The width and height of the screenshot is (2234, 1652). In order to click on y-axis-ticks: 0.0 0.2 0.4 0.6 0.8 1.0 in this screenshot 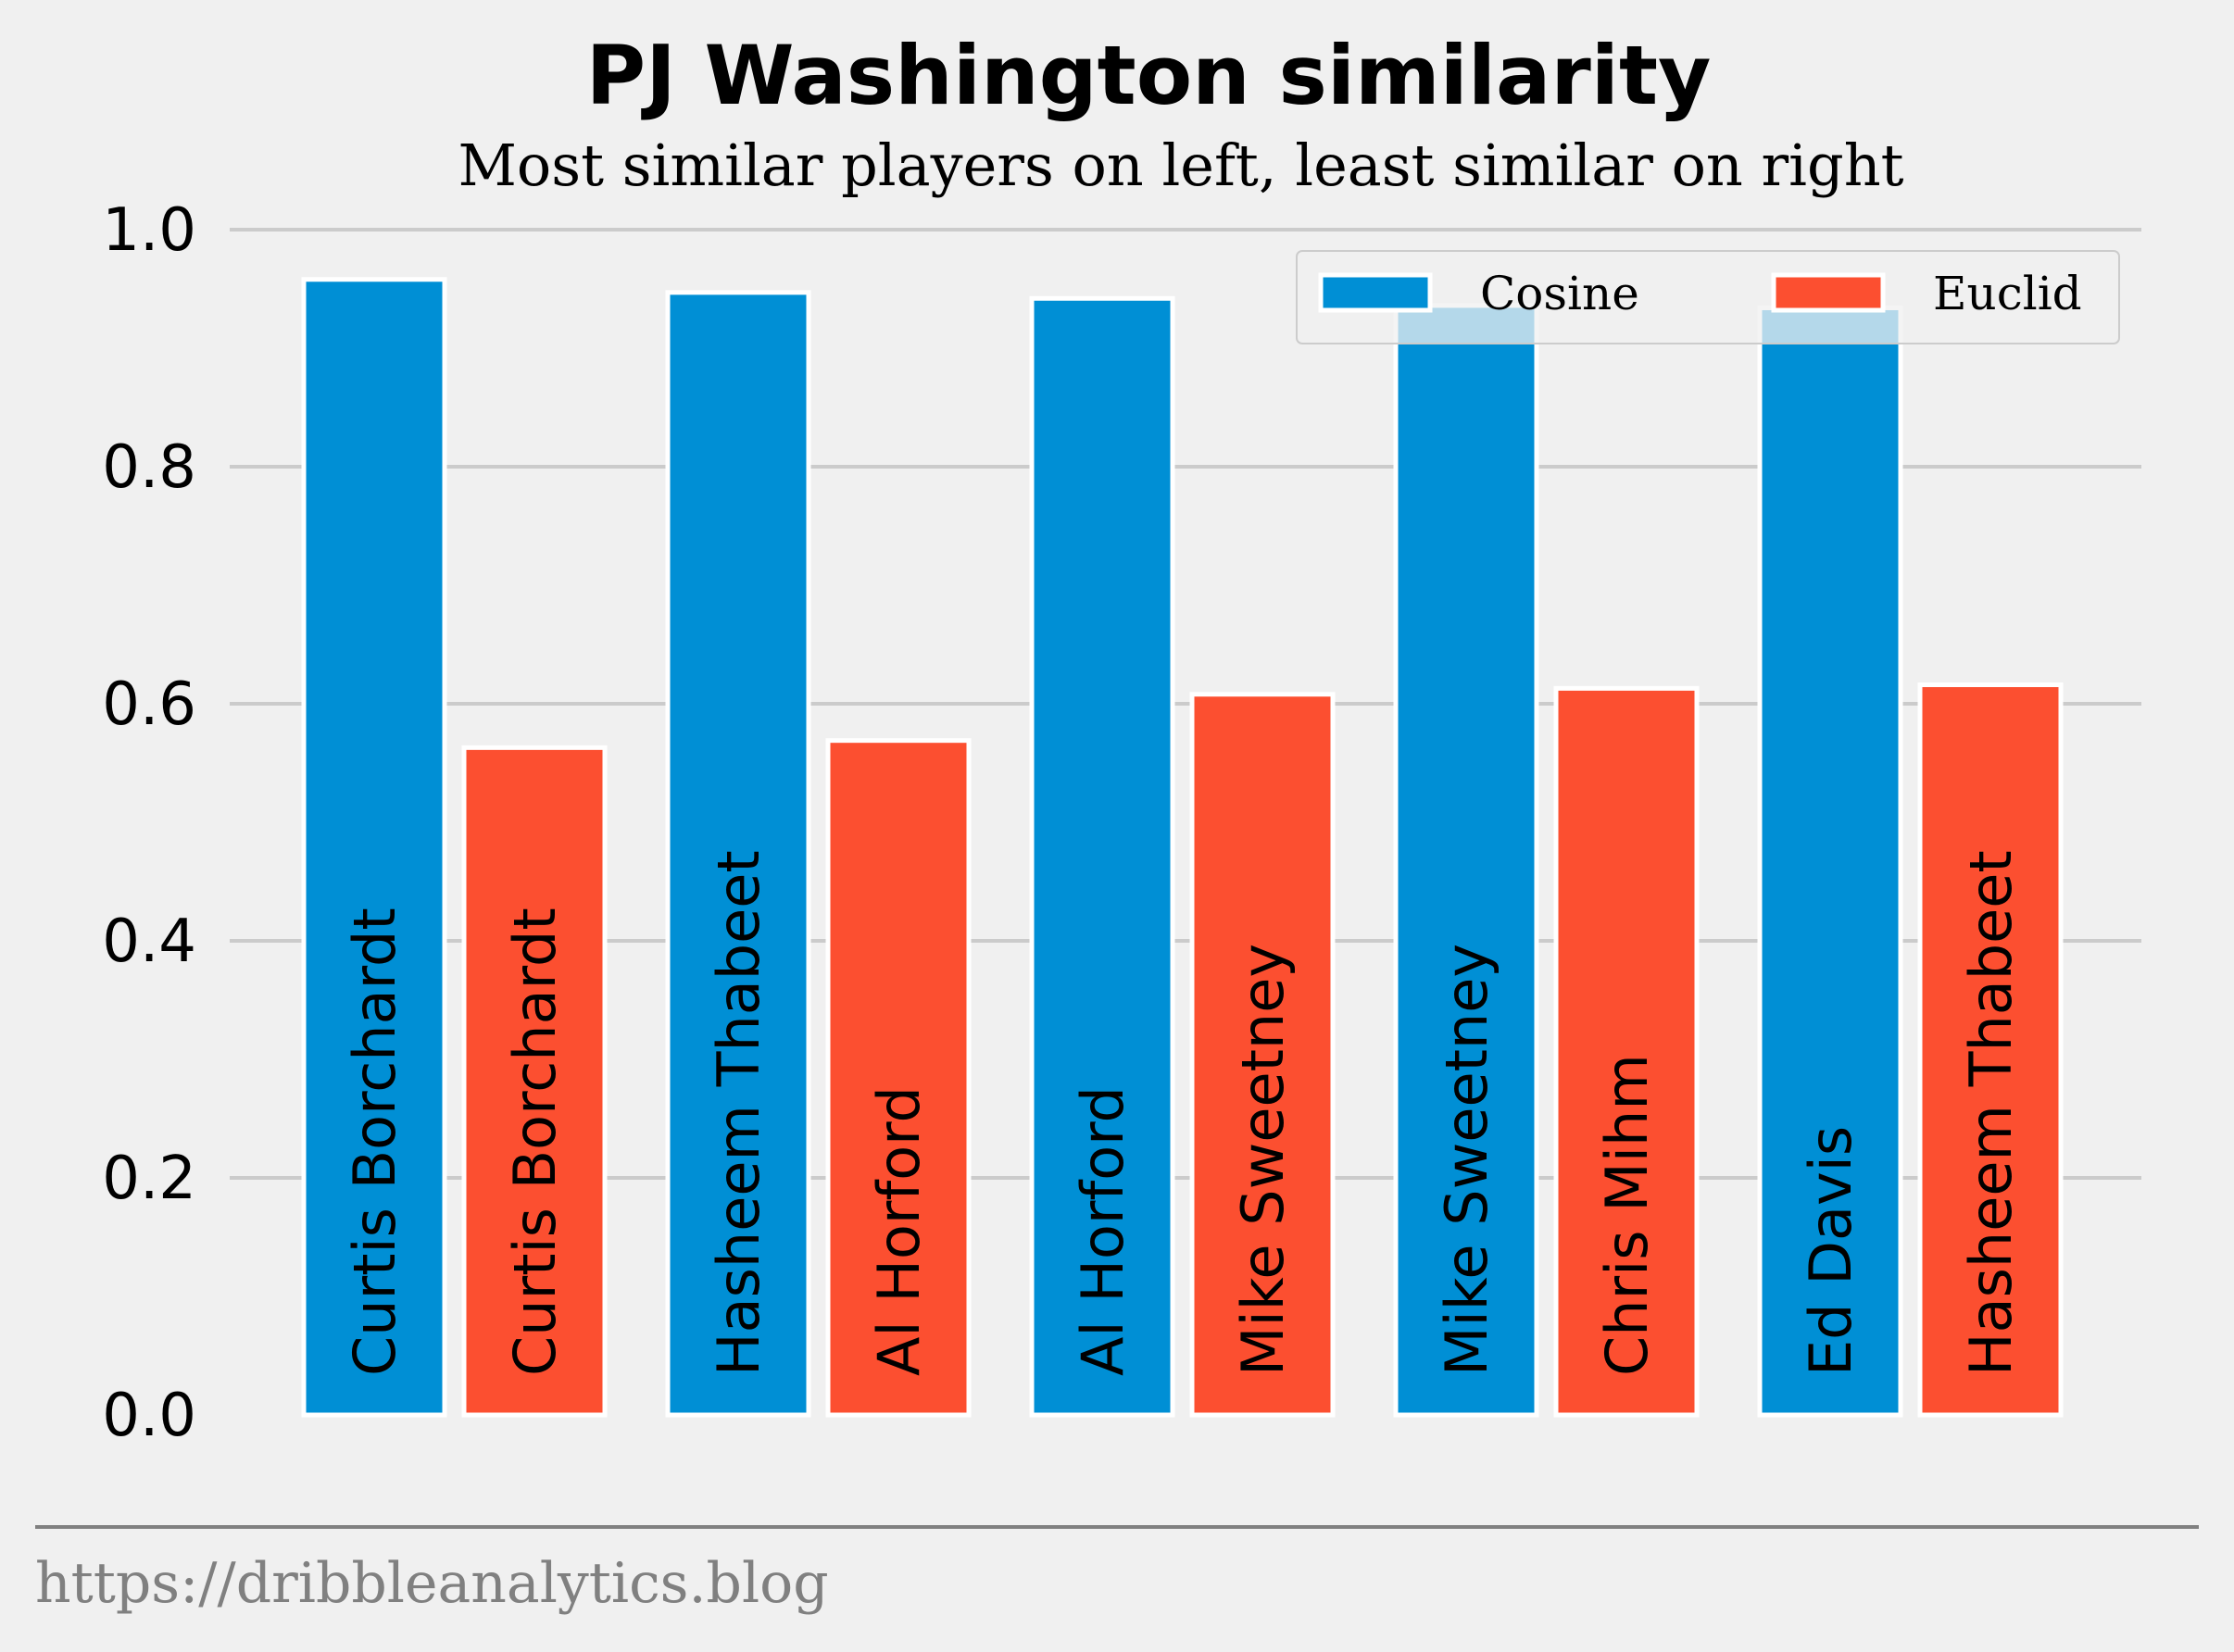, I will do `click(149, 823)`.